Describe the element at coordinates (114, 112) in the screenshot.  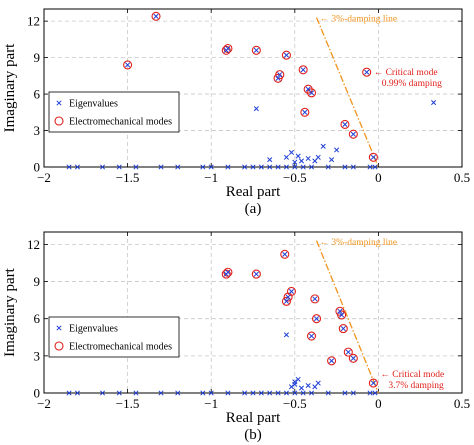
I see `legend-box` at that location.